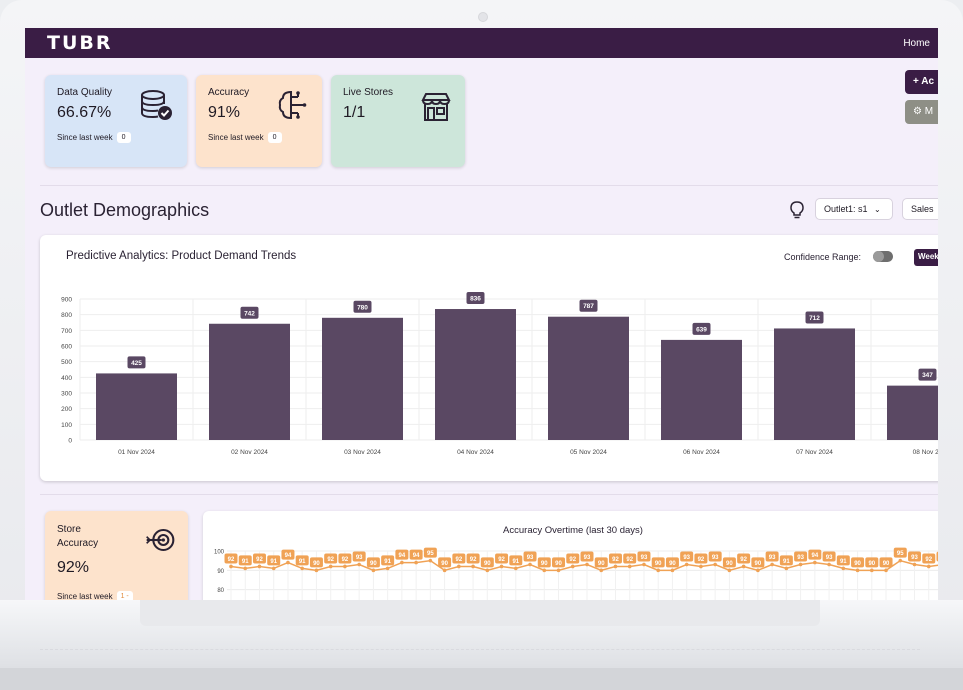 The image size is (963, 690). I want to click on since-label: Since last week, so click(236, 137).